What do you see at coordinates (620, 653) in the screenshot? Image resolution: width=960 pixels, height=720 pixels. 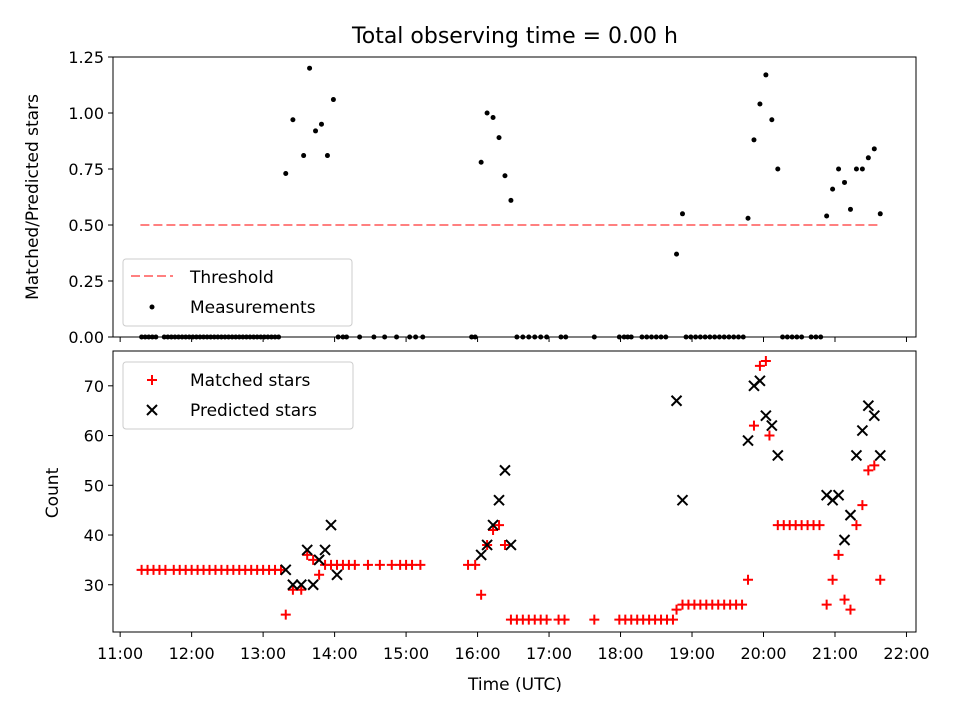 I see `bottom-x-tick-label: 18:00` at bounding box center [620, 653].